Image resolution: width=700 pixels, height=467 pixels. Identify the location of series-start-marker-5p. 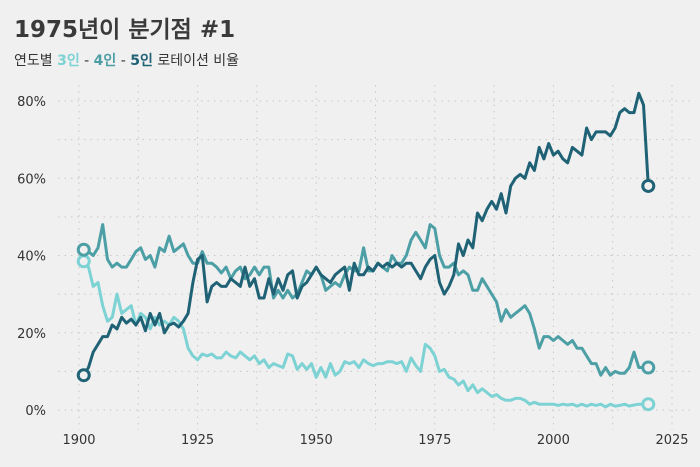
(83, 375).